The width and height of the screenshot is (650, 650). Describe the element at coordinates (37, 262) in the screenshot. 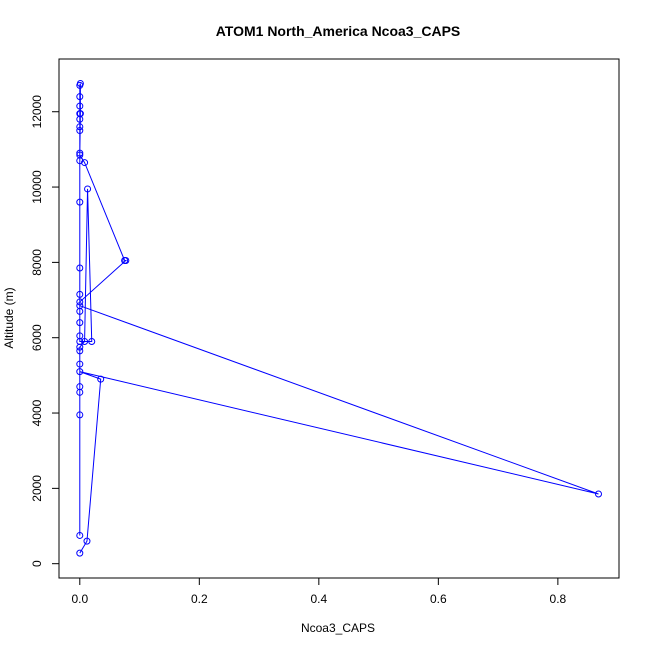

I see `y-tick-label: 8000` at that location.